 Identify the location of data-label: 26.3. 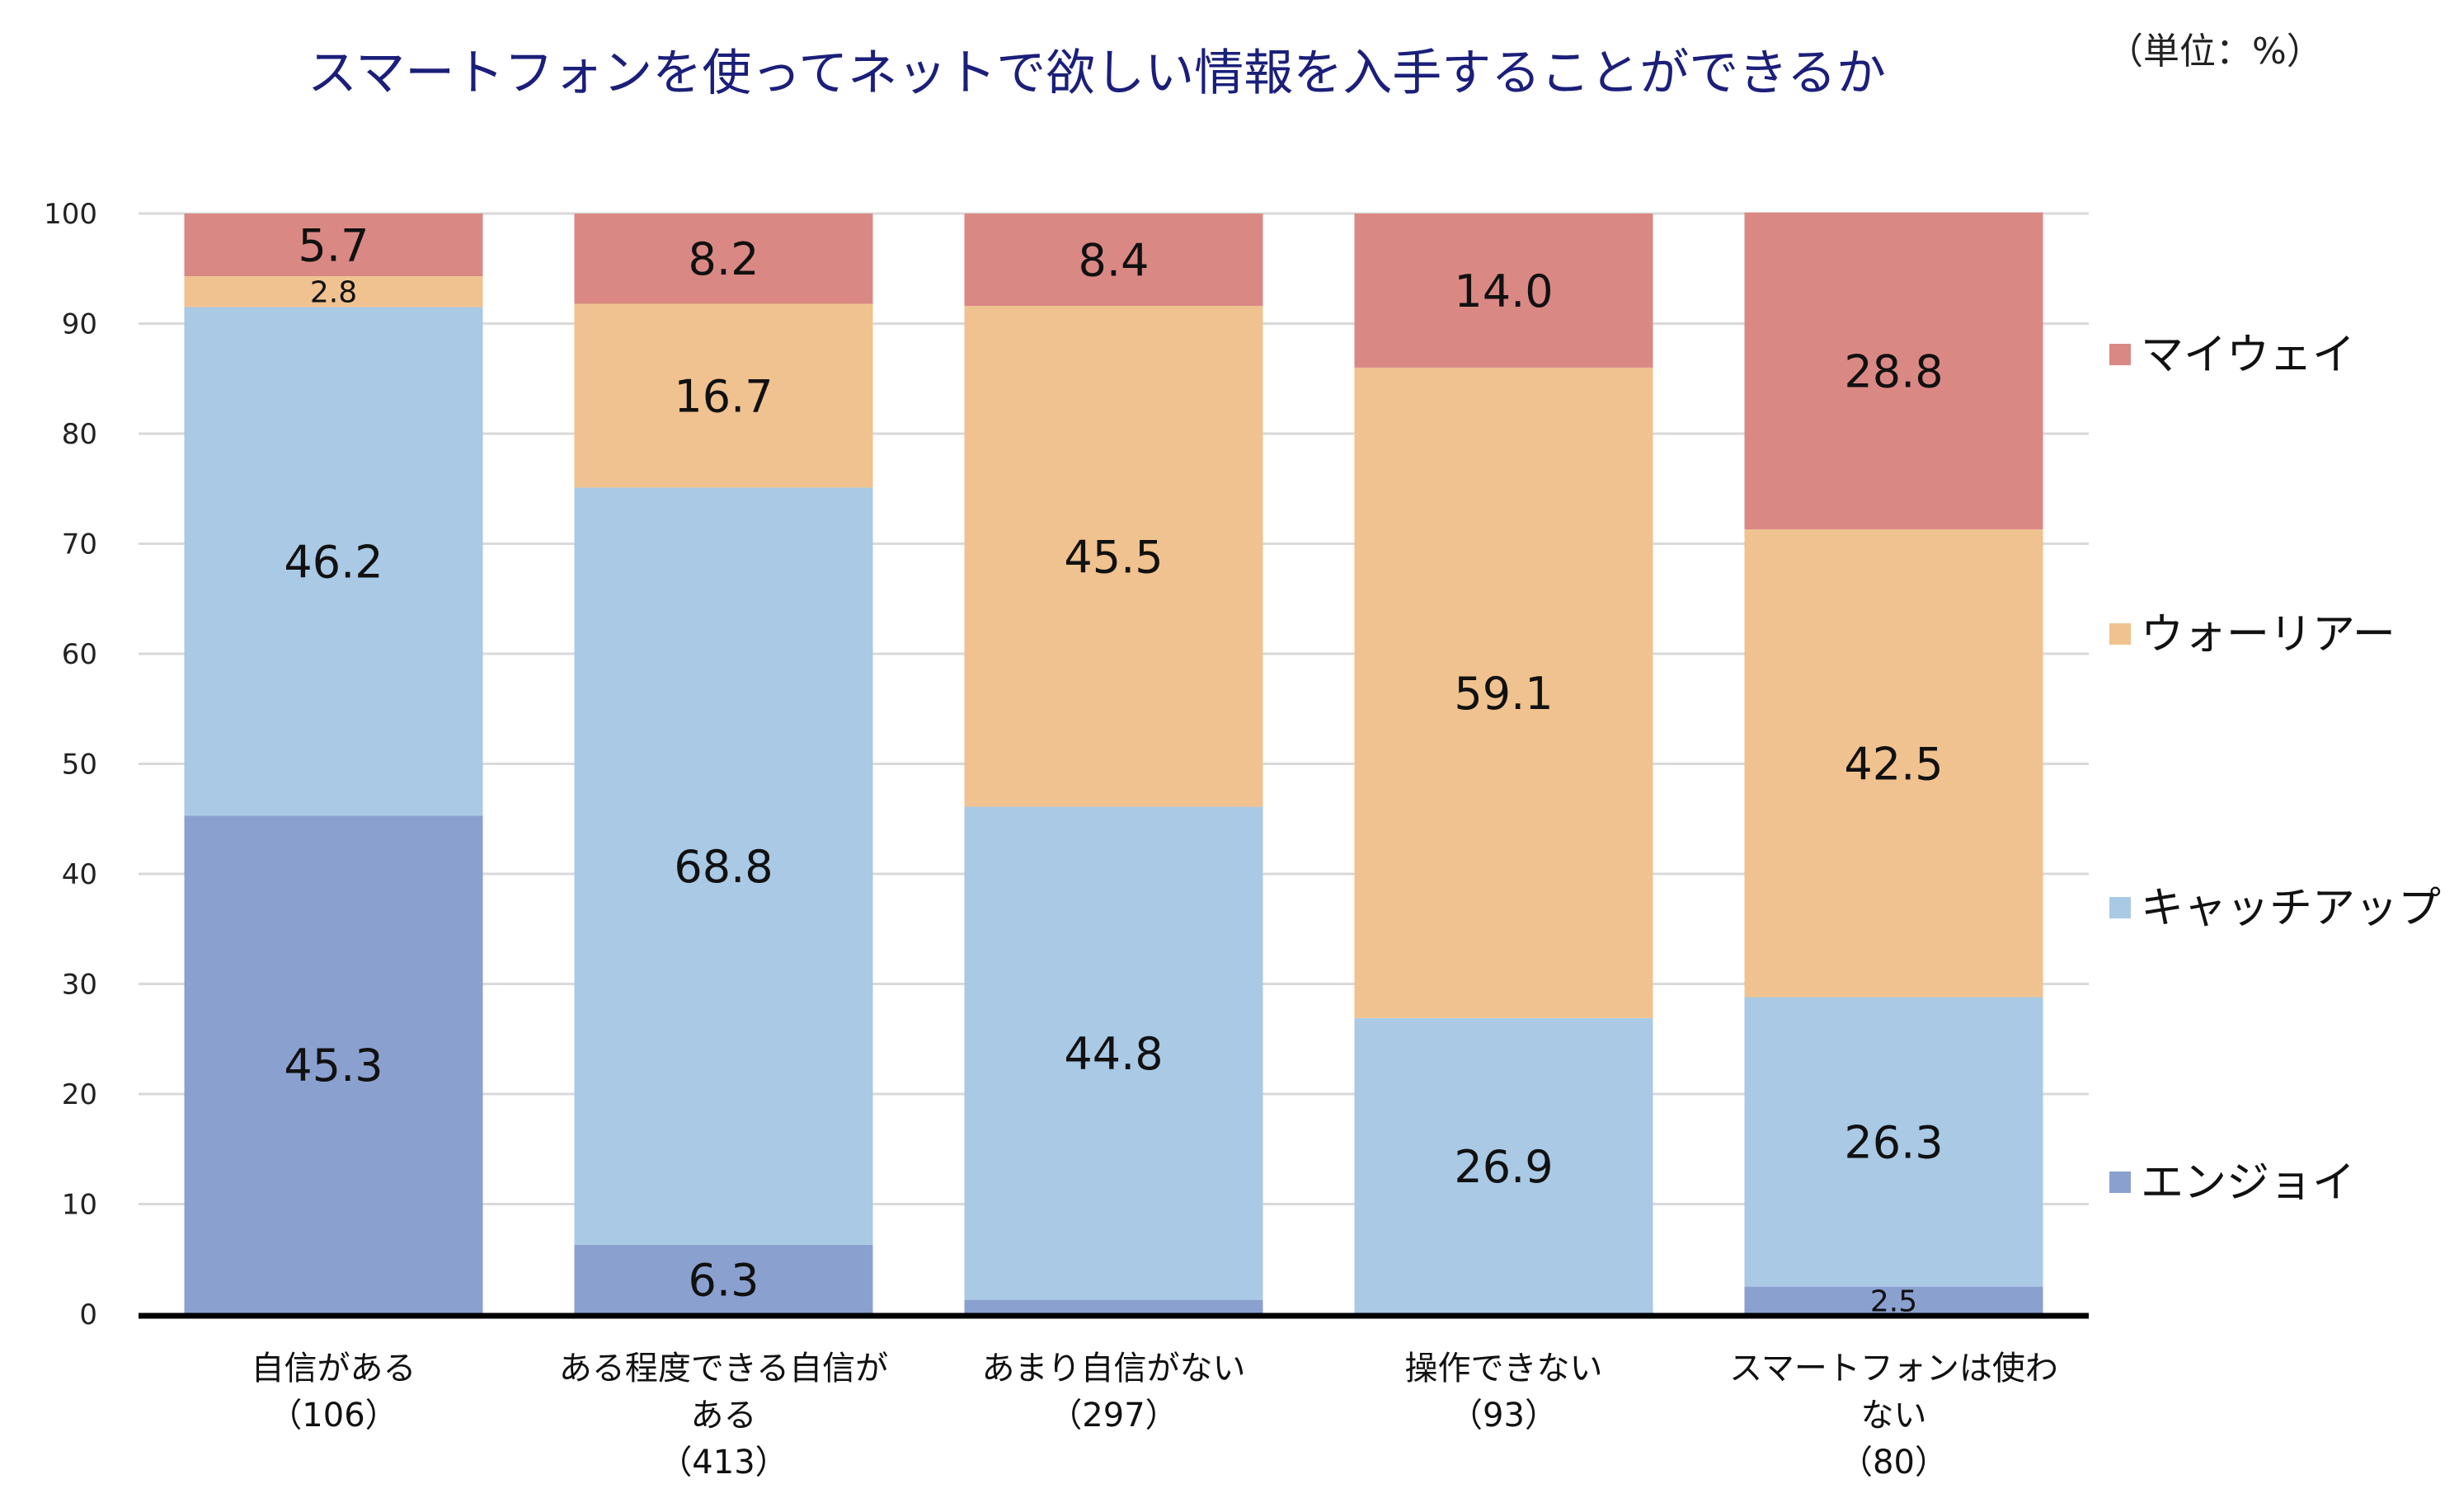
(1894, 1143).